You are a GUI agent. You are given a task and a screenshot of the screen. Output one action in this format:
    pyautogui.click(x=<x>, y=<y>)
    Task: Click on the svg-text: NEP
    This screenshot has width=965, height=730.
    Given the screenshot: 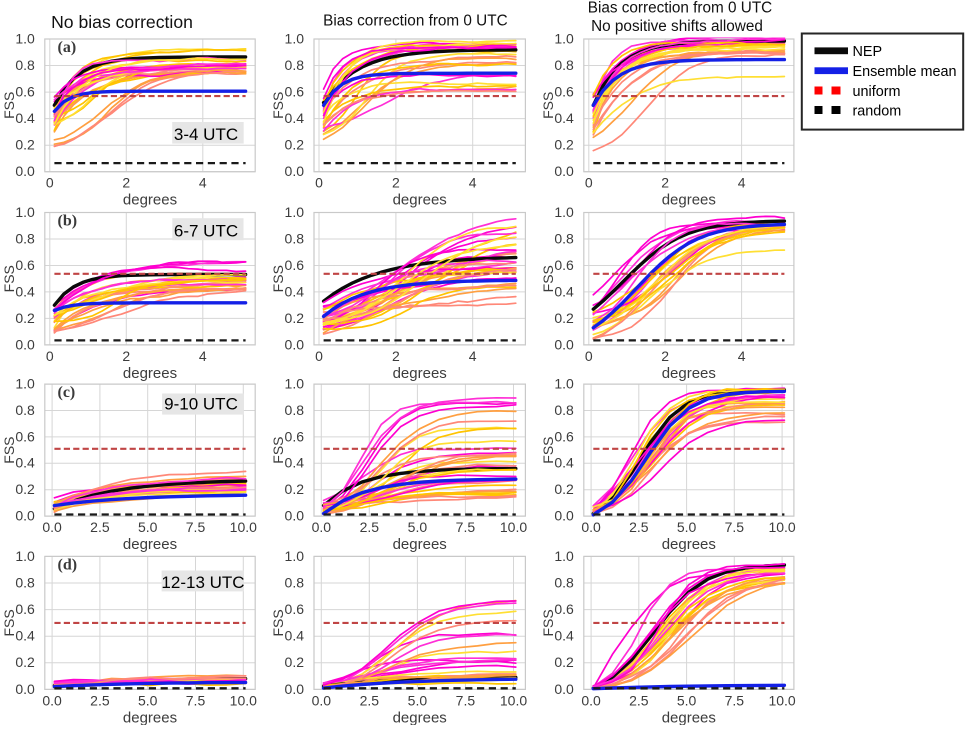 What is the action you would take?
    pyautogui.click(x=868, y=52)
    